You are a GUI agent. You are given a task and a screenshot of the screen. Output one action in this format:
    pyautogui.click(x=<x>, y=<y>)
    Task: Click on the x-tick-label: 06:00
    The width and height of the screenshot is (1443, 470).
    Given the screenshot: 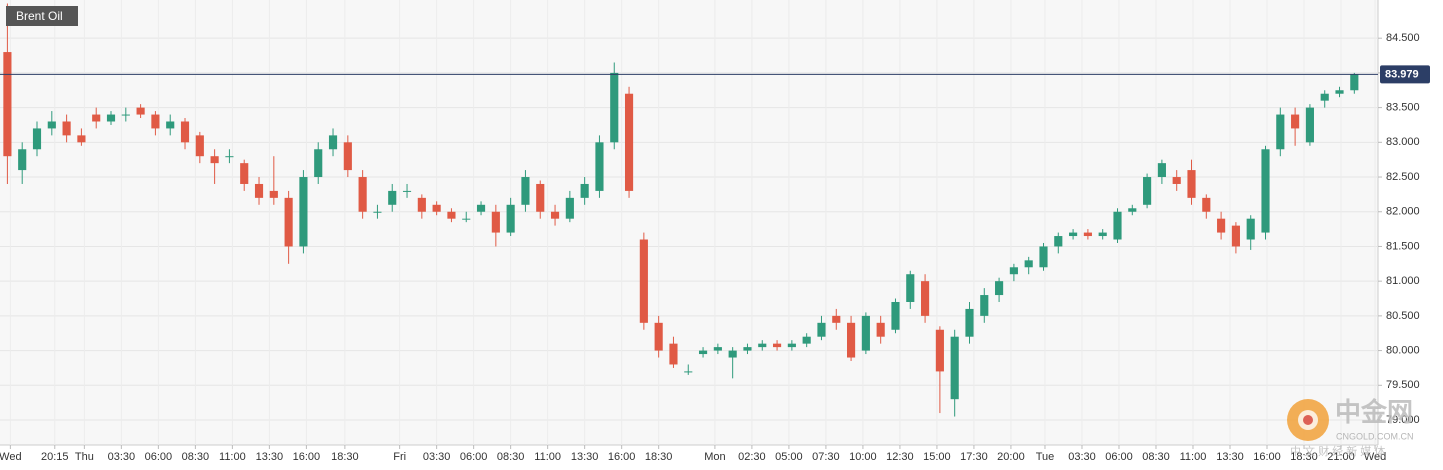 What is the action you would take?
    pyautogui.click(x=474, y=457)
    